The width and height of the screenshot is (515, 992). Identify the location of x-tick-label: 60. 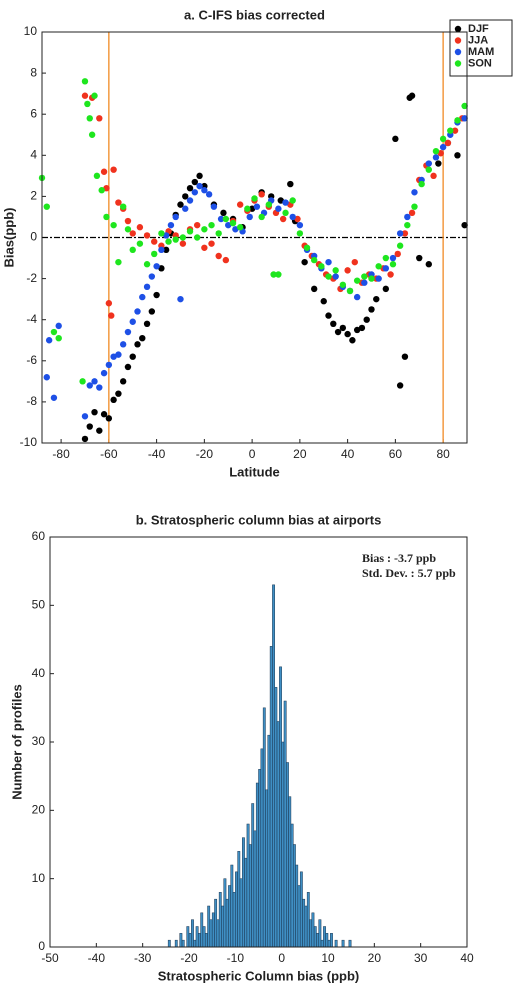
(396, 454).